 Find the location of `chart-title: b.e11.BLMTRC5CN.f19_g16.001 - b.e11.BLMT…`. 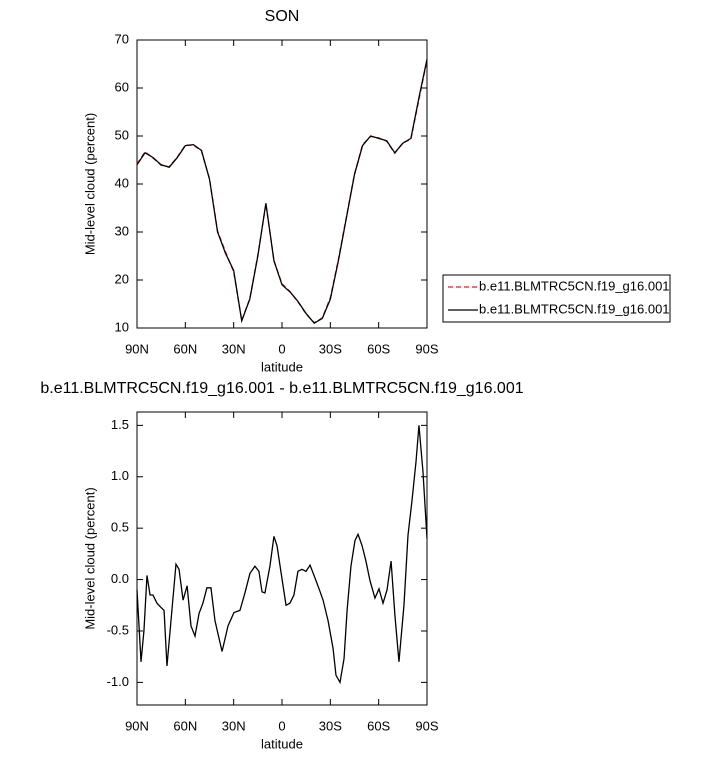

chart-title: b.e11.BLMTRC5CN.f19_g16.001 - b.e11.BLMT… is located at coordinates (281, 388).